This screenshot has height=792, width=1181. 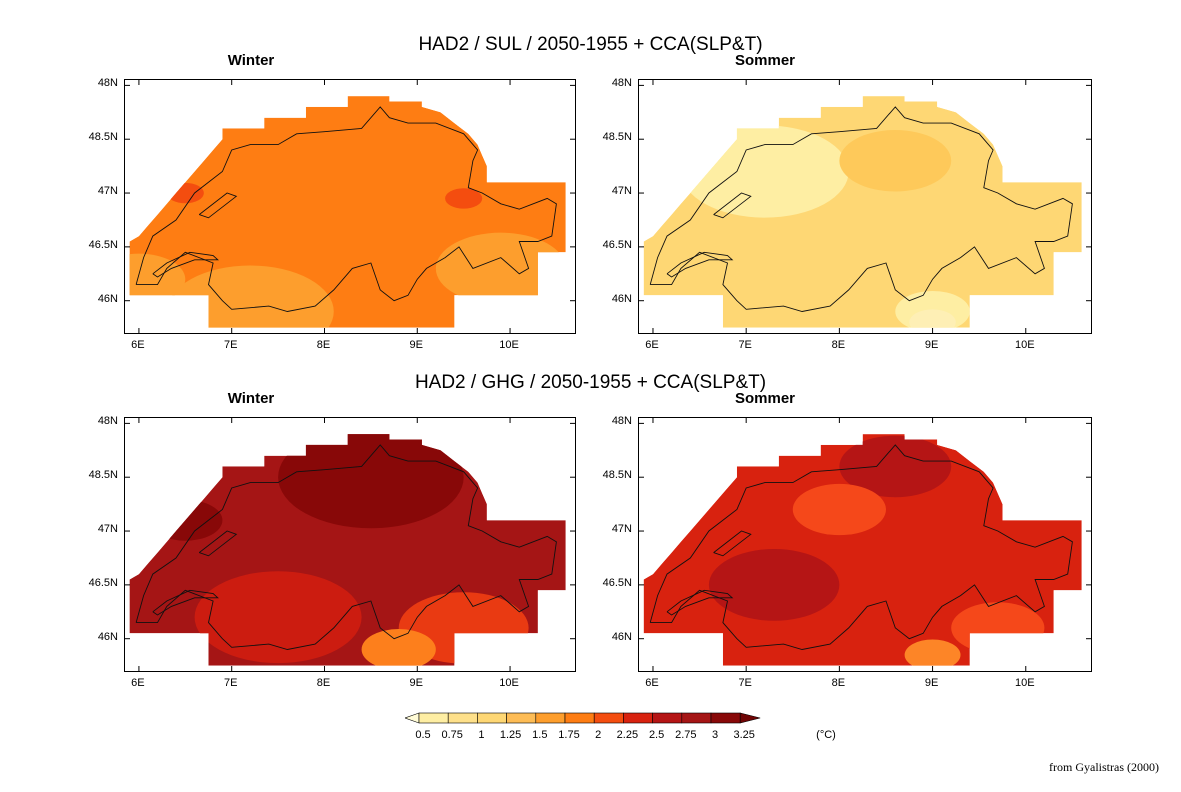 I want to click on colorbar-tick-label: 1.75, so click(x=569, y=735).